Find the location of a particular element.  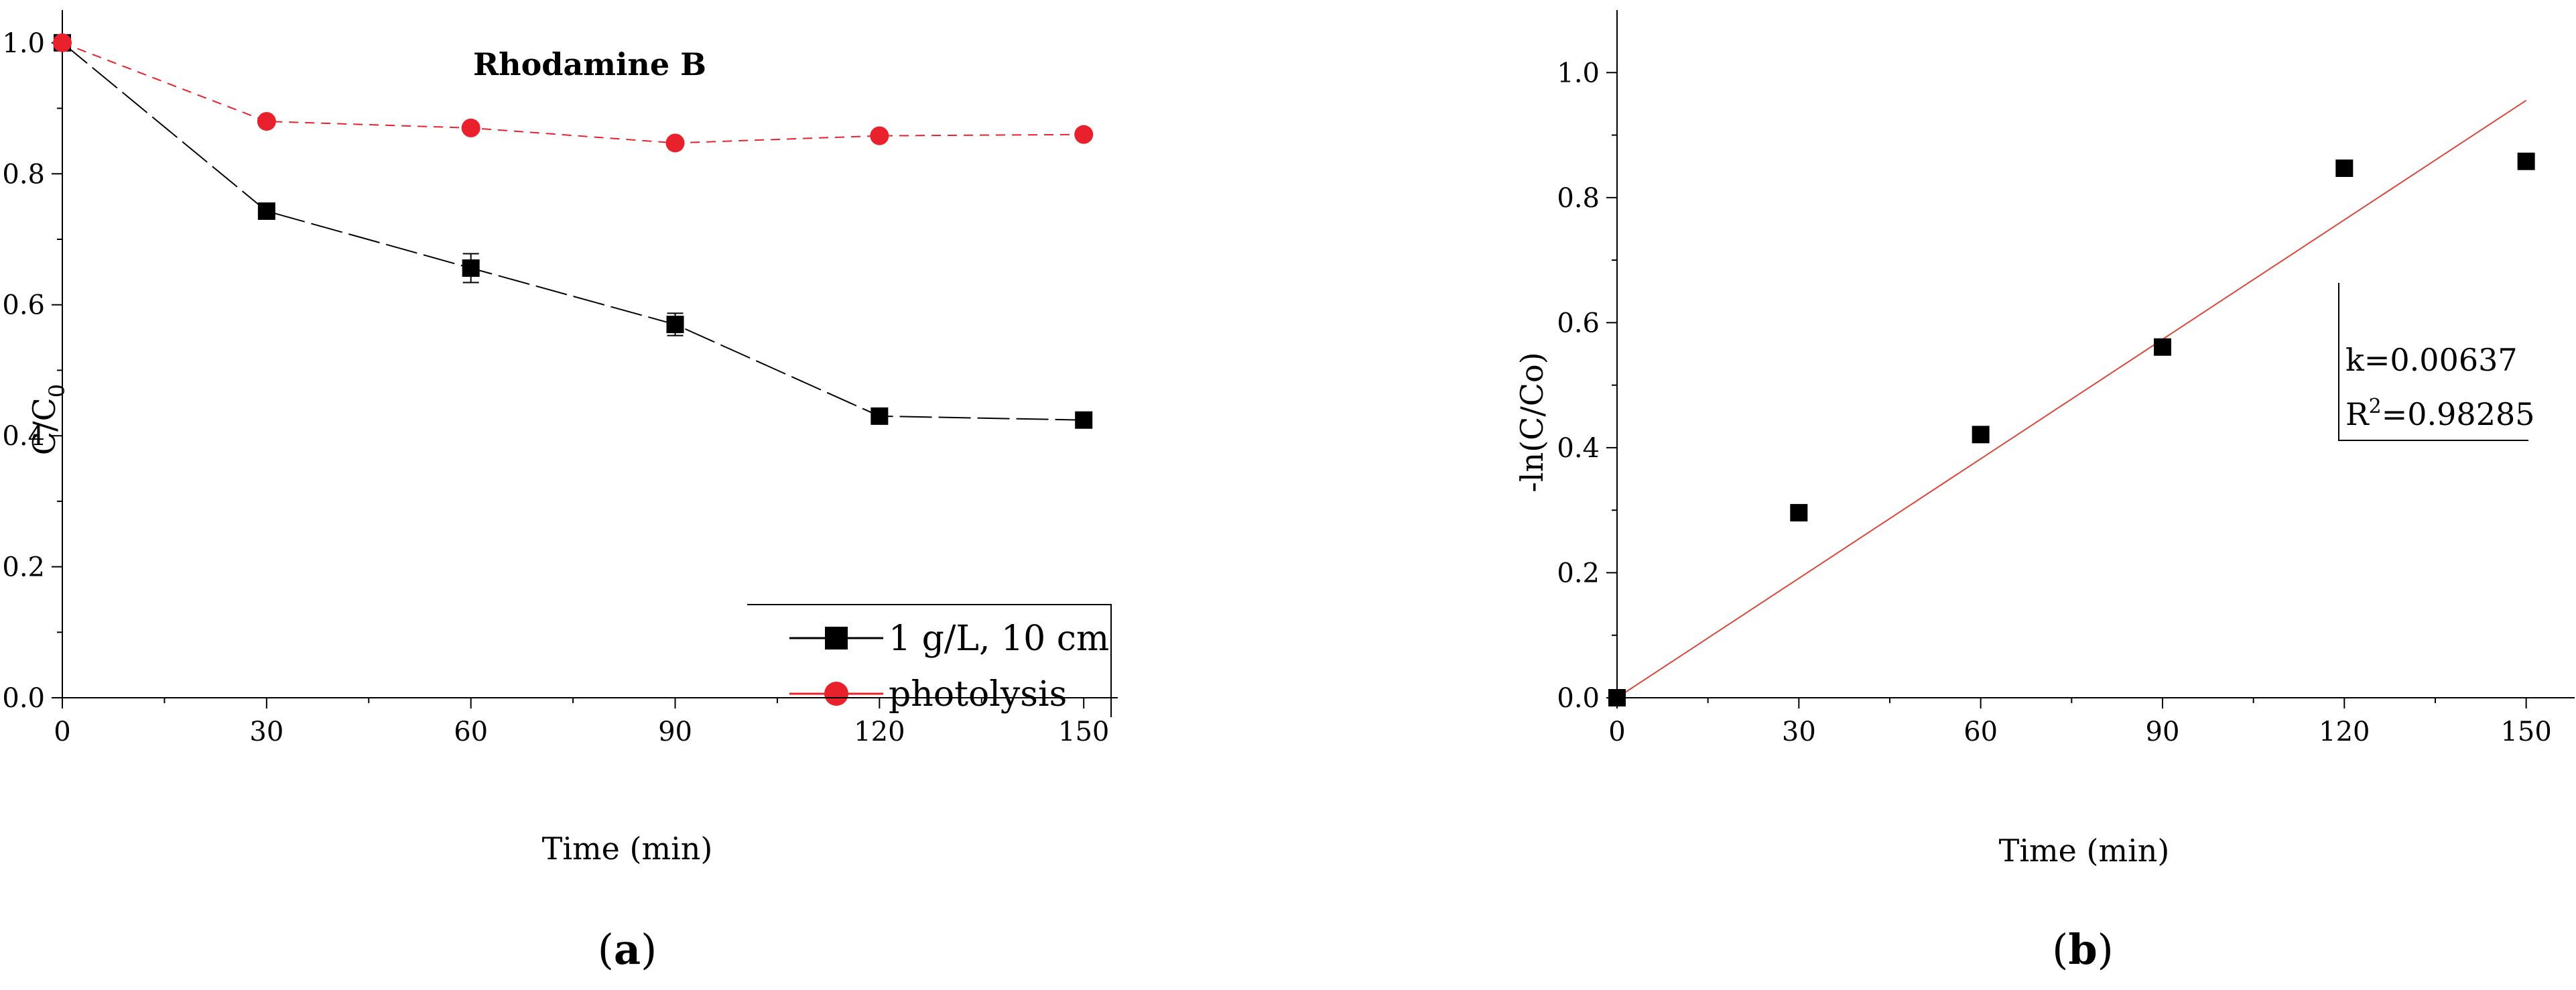

panel-a-y-tick-label: 0.2 is located at coordinates (23, 567).